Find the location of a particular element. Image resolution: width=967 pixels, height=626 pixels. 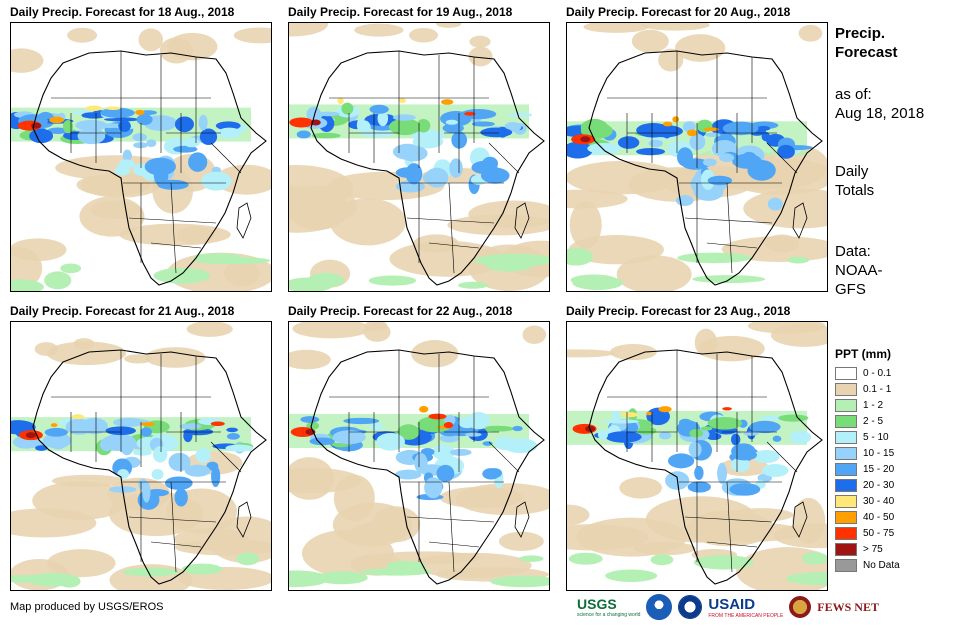

legend-label: 10 - 15 is located at coordinates (879, 453).